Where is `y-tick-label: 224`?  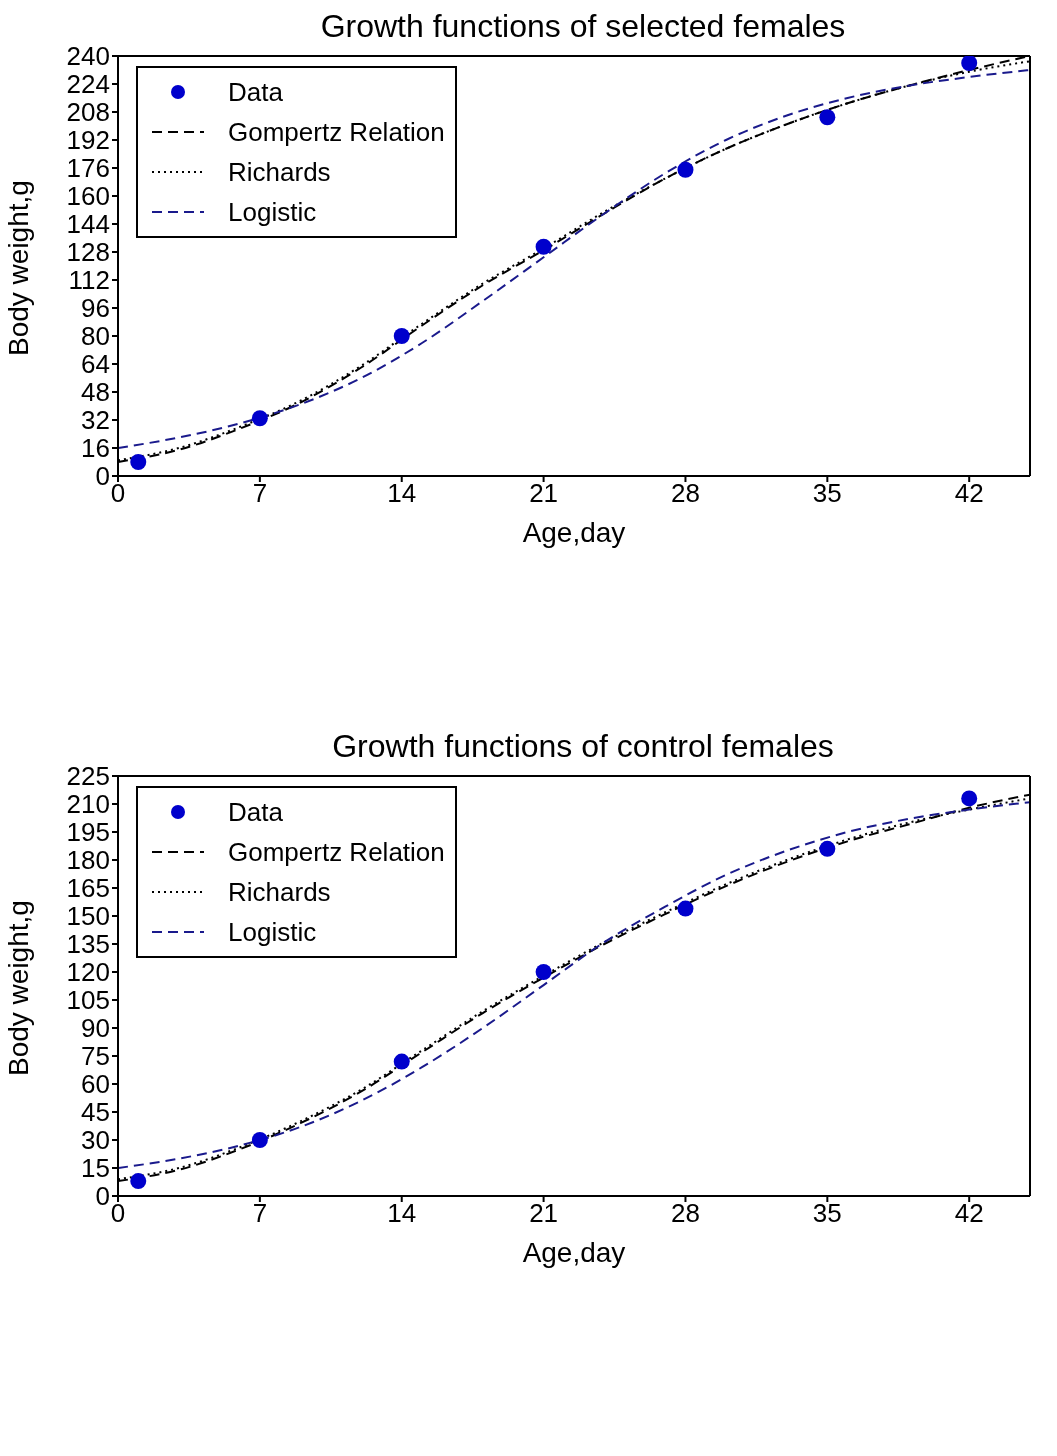 y-tick-label: 224 is located at coordinates (88, 84).